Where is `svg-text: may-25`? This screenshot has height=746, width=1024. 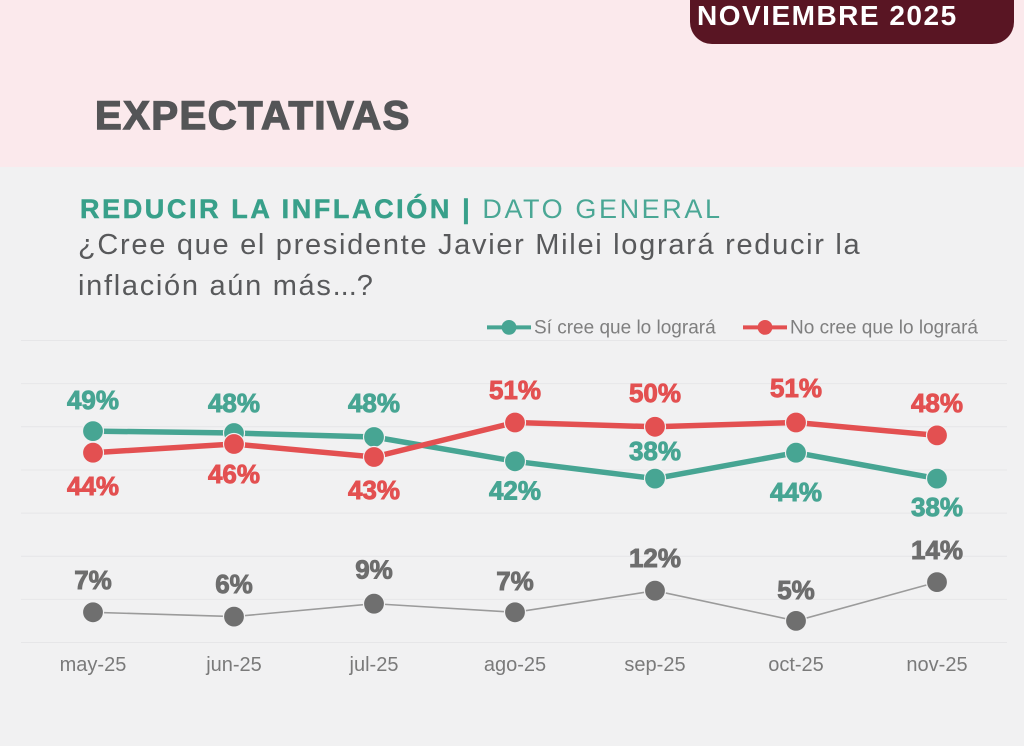 svg-text: may-25 is located at coordinates (93, 665).